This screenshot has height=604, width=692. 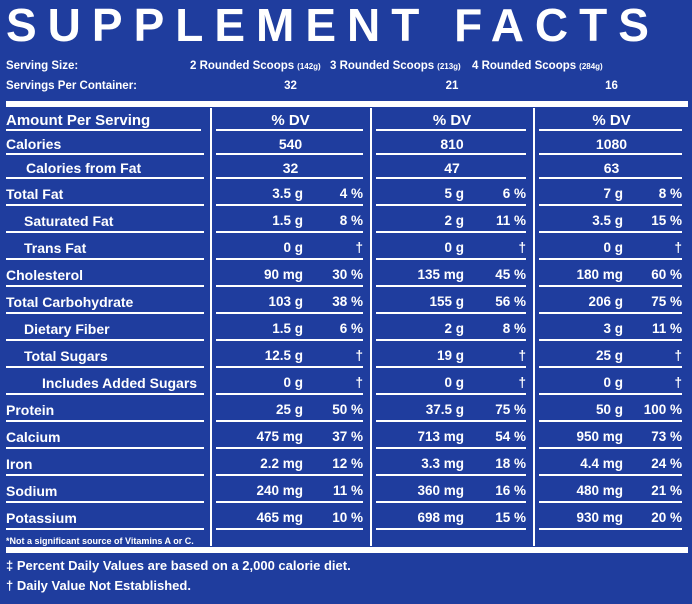 What do you see at coordinates (446, 301) in the screenshot?
I see `amount-value: 155 g` at bounding box center [446, 301].